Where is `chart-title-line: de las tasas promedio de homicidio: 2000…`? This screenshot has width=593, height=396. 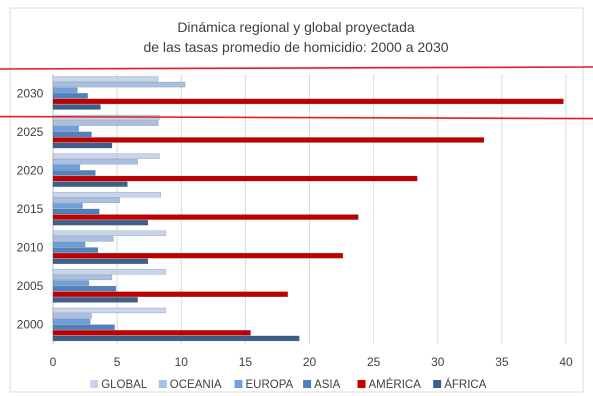 chart-title-line: de las tasas promedio de homicidio: 2000… is located at coordinates (295, 47).